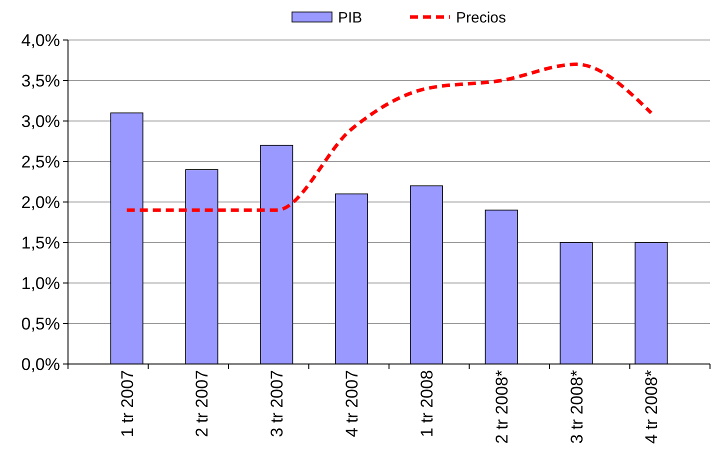 Image resolution: width=719 pixels, height=459 pixels. What do you see at coordinates (426, 404) in the screenshot?
I see `x-tick-label: 1 tr 2008` at bounding box center [426, 404].